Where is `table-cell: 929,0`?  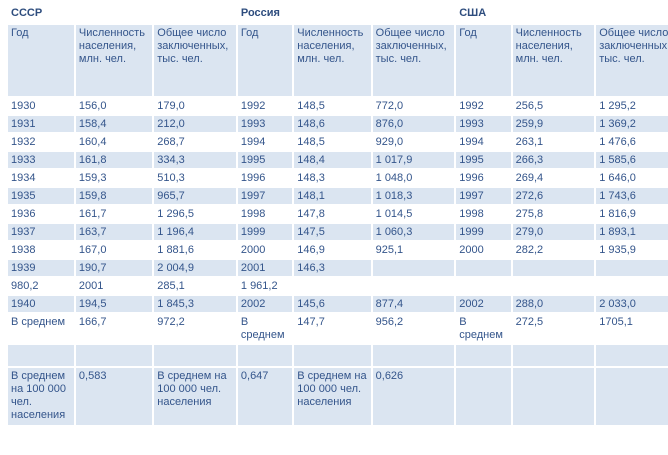 table-cell: 929,0 is located at coordinates (389, 142).